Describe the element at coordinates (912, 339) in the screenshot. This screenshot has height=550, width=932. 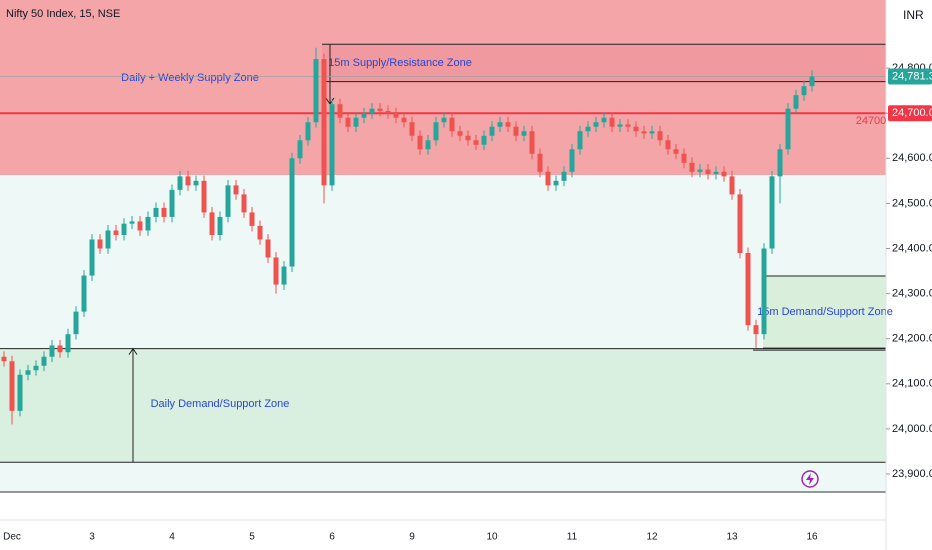
I see `y-tick-label: 24,200.00` at that location.